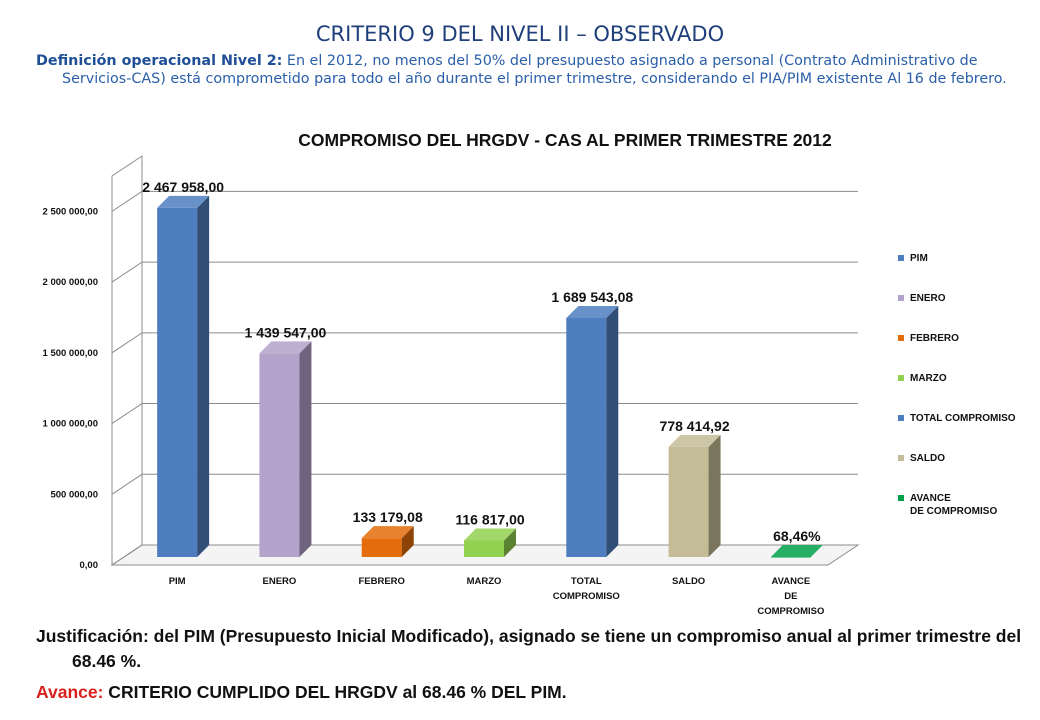  Describe the element at coordinates (954, 505) in the screenshot. I see `legend-label: AVANCE DE COMPROMISO` at that location.